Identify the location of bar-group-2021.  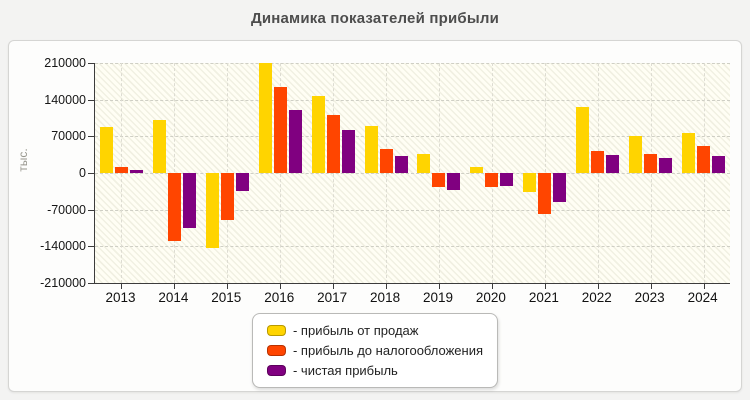
(544, 173).